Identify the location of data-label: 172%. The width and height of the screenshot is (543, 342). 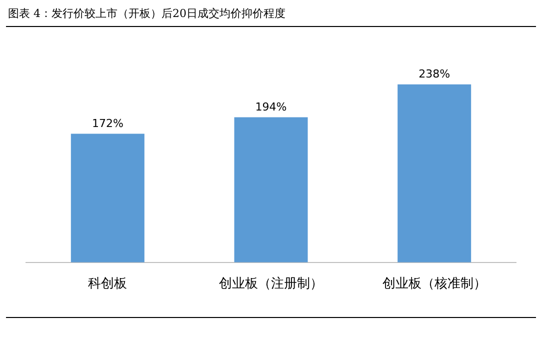
(108, 123).